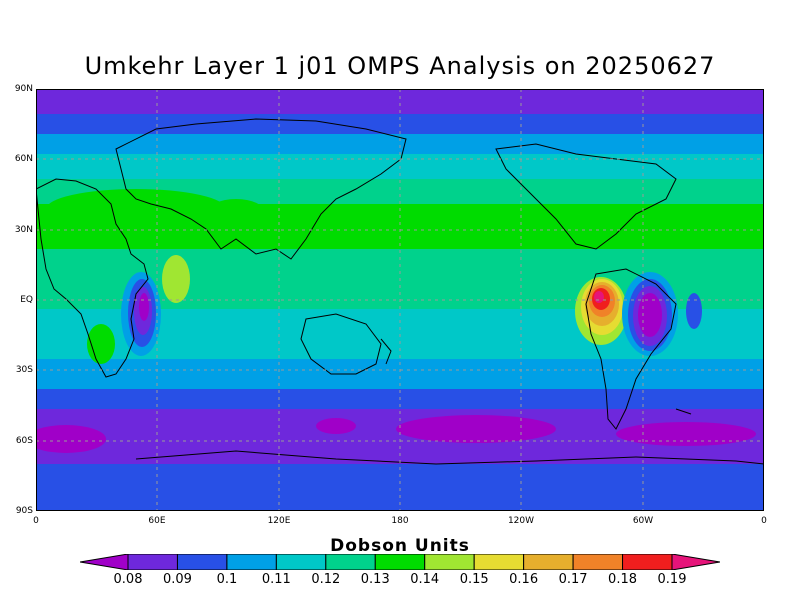 The image size is (800, 600). What do you see at coordinates (177, 579) in the screenshot?
I see `colorbar-level-label: 0.09` at bounding box center [177, 579].